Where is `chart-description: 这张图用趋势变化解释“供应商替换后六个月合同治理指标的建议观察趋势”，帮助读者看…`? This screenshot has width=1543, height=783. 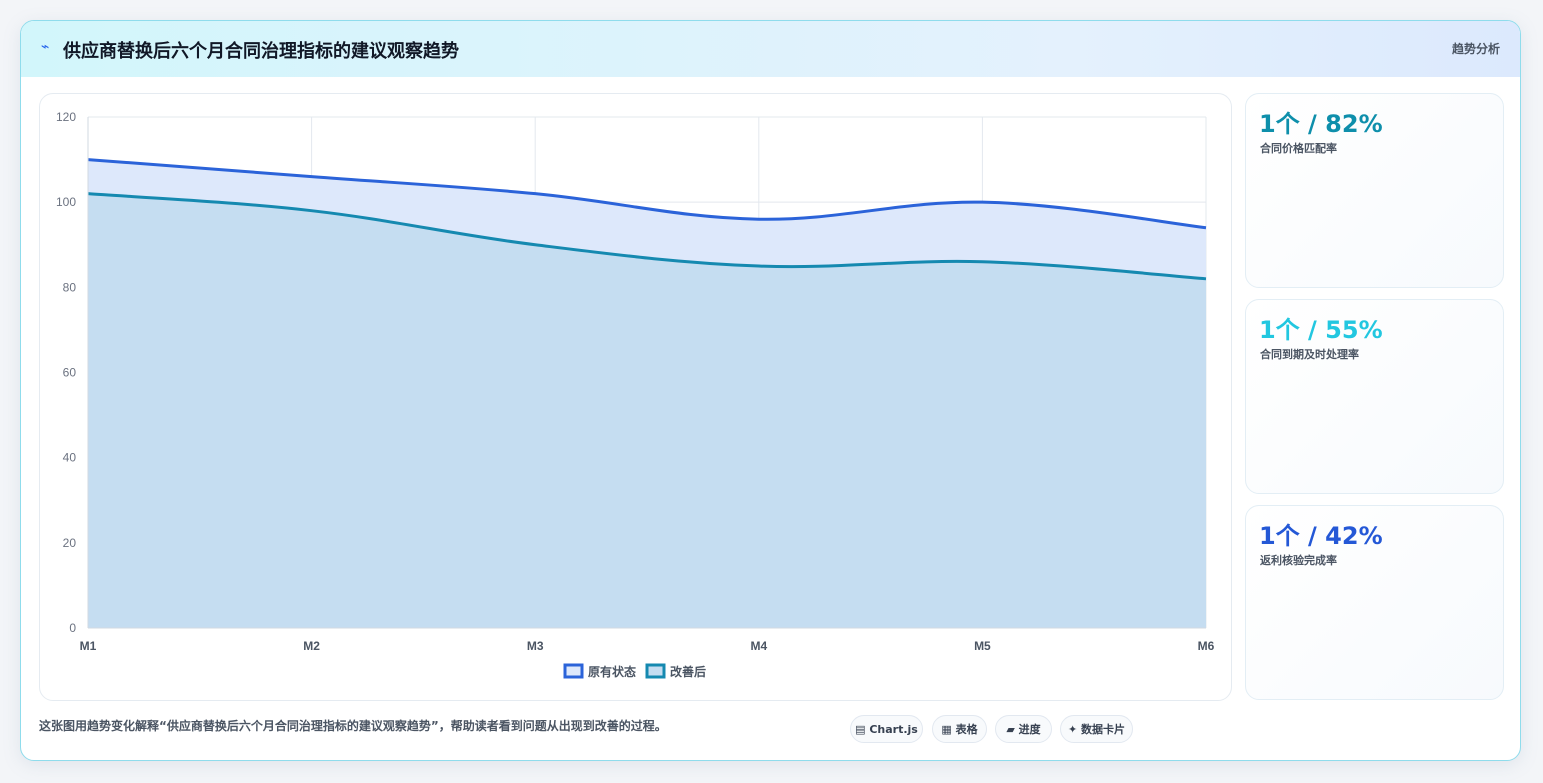 chart-description: 这张图用趋势变化解释“供应商替换后六个月合同治理指标的建议观察趋势”，帮助读者看… is located at coordinates (353, 726).